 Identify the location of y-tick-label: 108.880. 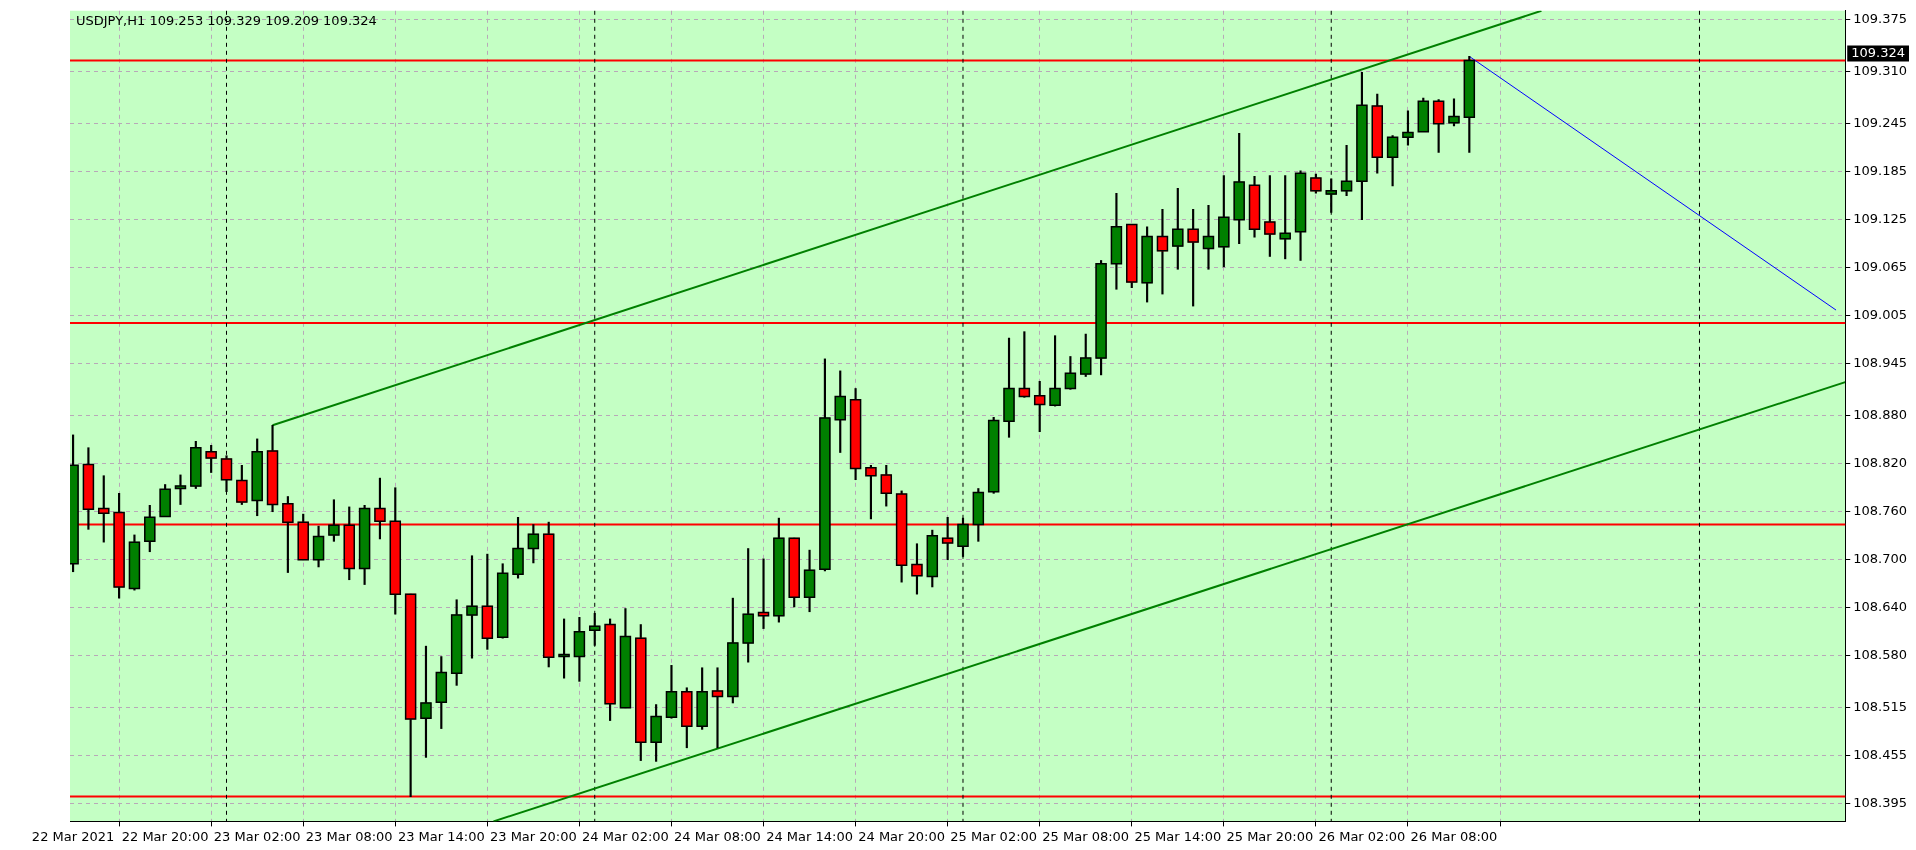
(1880, 415).